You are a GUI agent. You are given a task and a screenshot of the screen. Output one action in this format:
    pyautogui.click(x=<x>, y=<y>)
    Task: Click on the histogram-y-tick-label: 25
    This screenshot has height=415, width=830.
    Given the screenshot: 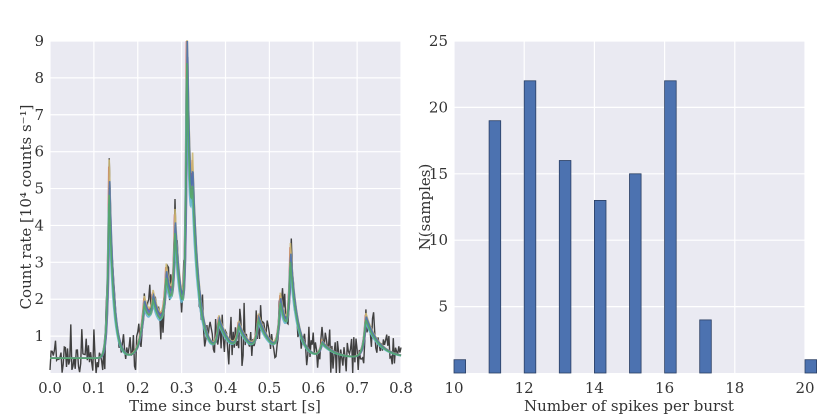 What is the action you would take?
    pyautogui.click(x=438, y=41)
    